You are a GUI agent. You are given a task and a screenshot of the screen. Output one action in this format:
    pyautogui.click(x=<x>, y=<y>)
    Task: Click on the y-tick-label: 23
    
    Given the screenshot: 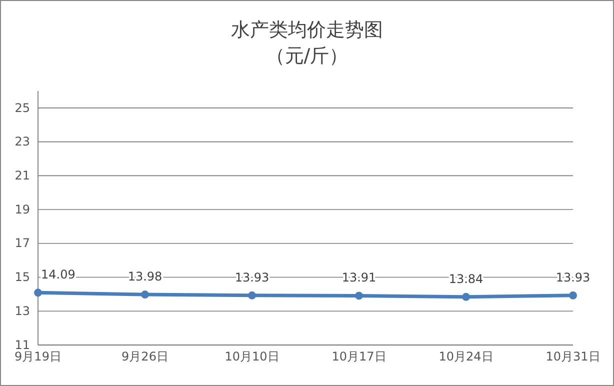 What is the action you would take?
    pyautogui.click(x=22, y=141)
    